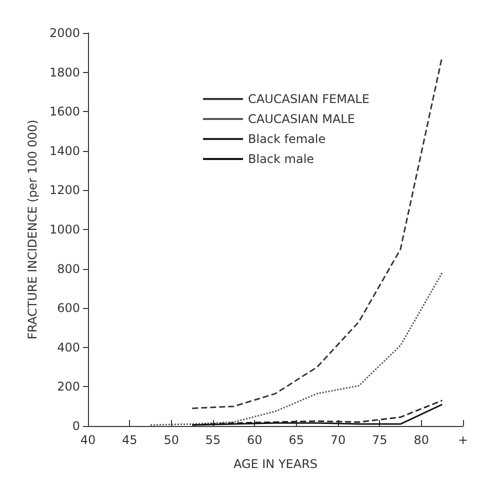  What do you see at coordinates (380, 440) in the screenshot?
I see `x-tick-label: 75` at bounding box center [380, 440].